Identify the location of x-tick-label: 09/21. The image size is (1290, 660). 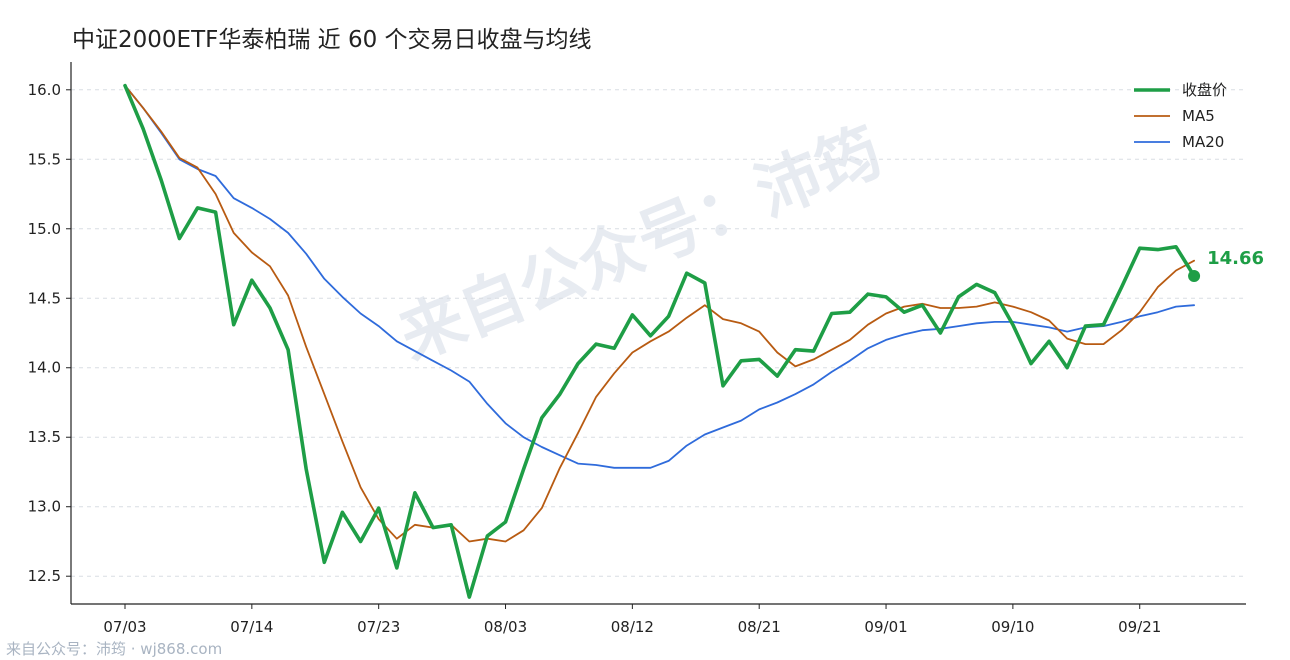
(1139, 627).